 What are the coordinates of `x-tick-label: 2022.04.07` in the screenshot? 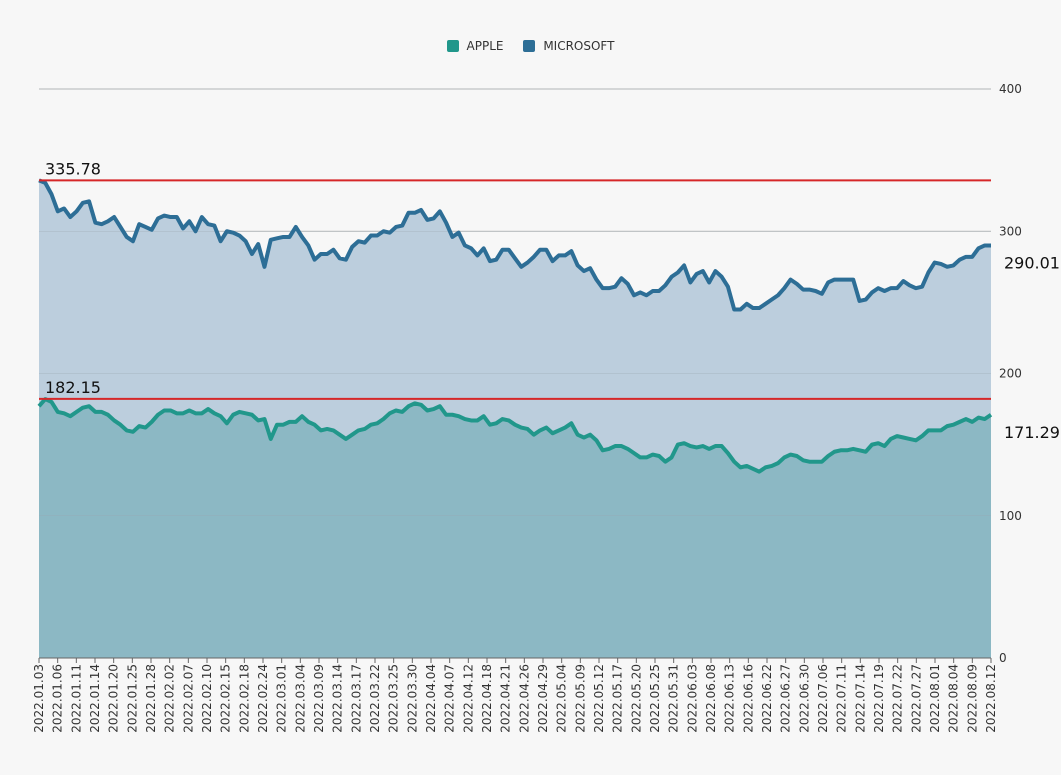 It's located at (450, 698).